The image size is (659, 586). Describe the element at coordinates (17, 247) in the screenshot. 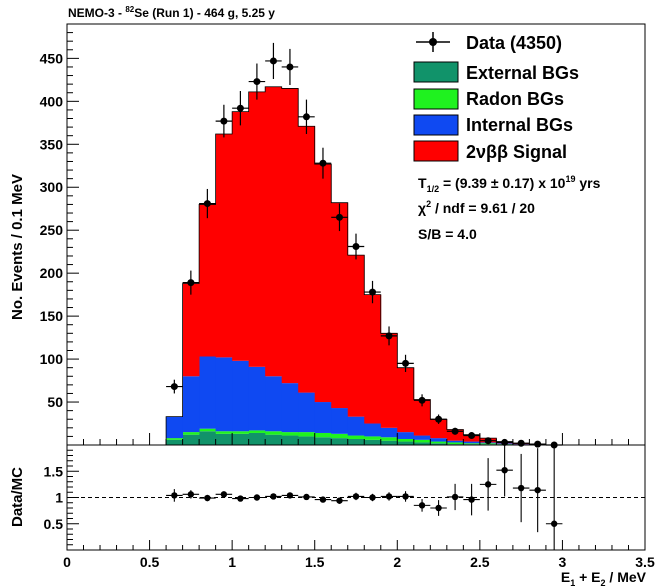

I see `top-ylabel: No. Events / 0.1 MeV` at that location.